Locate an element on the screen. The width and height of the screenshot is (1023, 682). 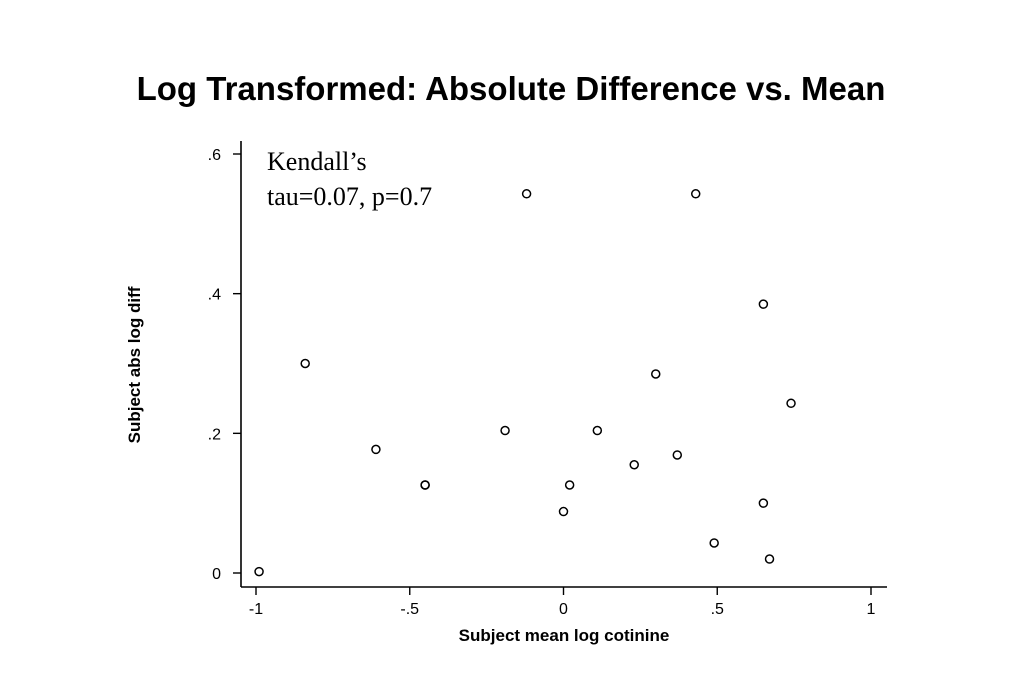
y-tick-label: .4 is located at coordinates (214, 295).